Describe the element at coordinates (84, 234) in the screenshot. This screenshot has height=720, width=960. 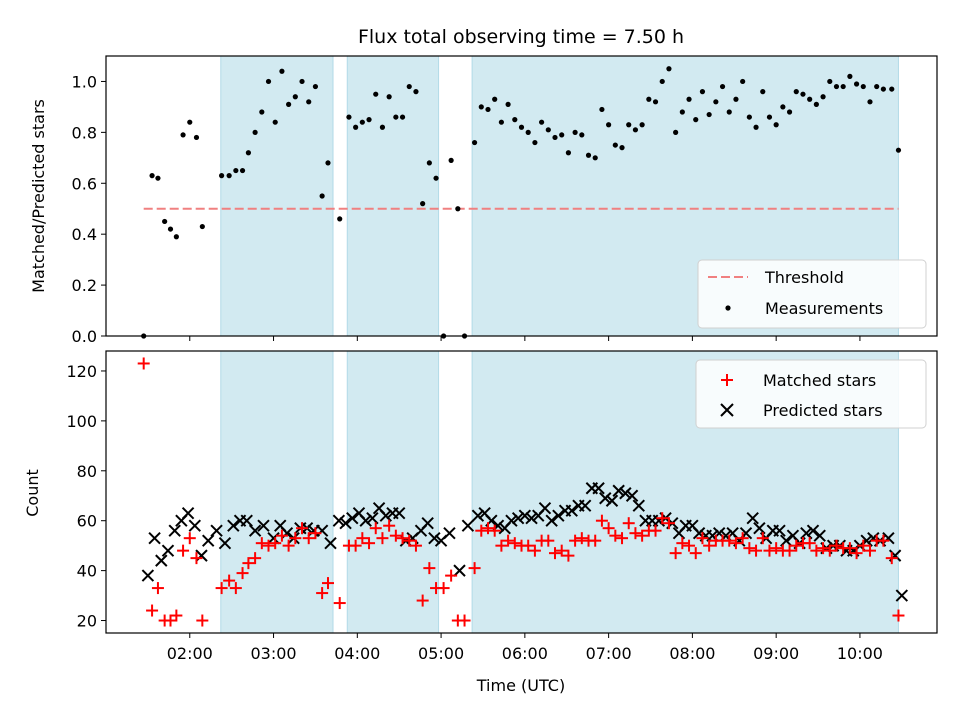
I see `top-y-tick-label: 0.4` at that location.